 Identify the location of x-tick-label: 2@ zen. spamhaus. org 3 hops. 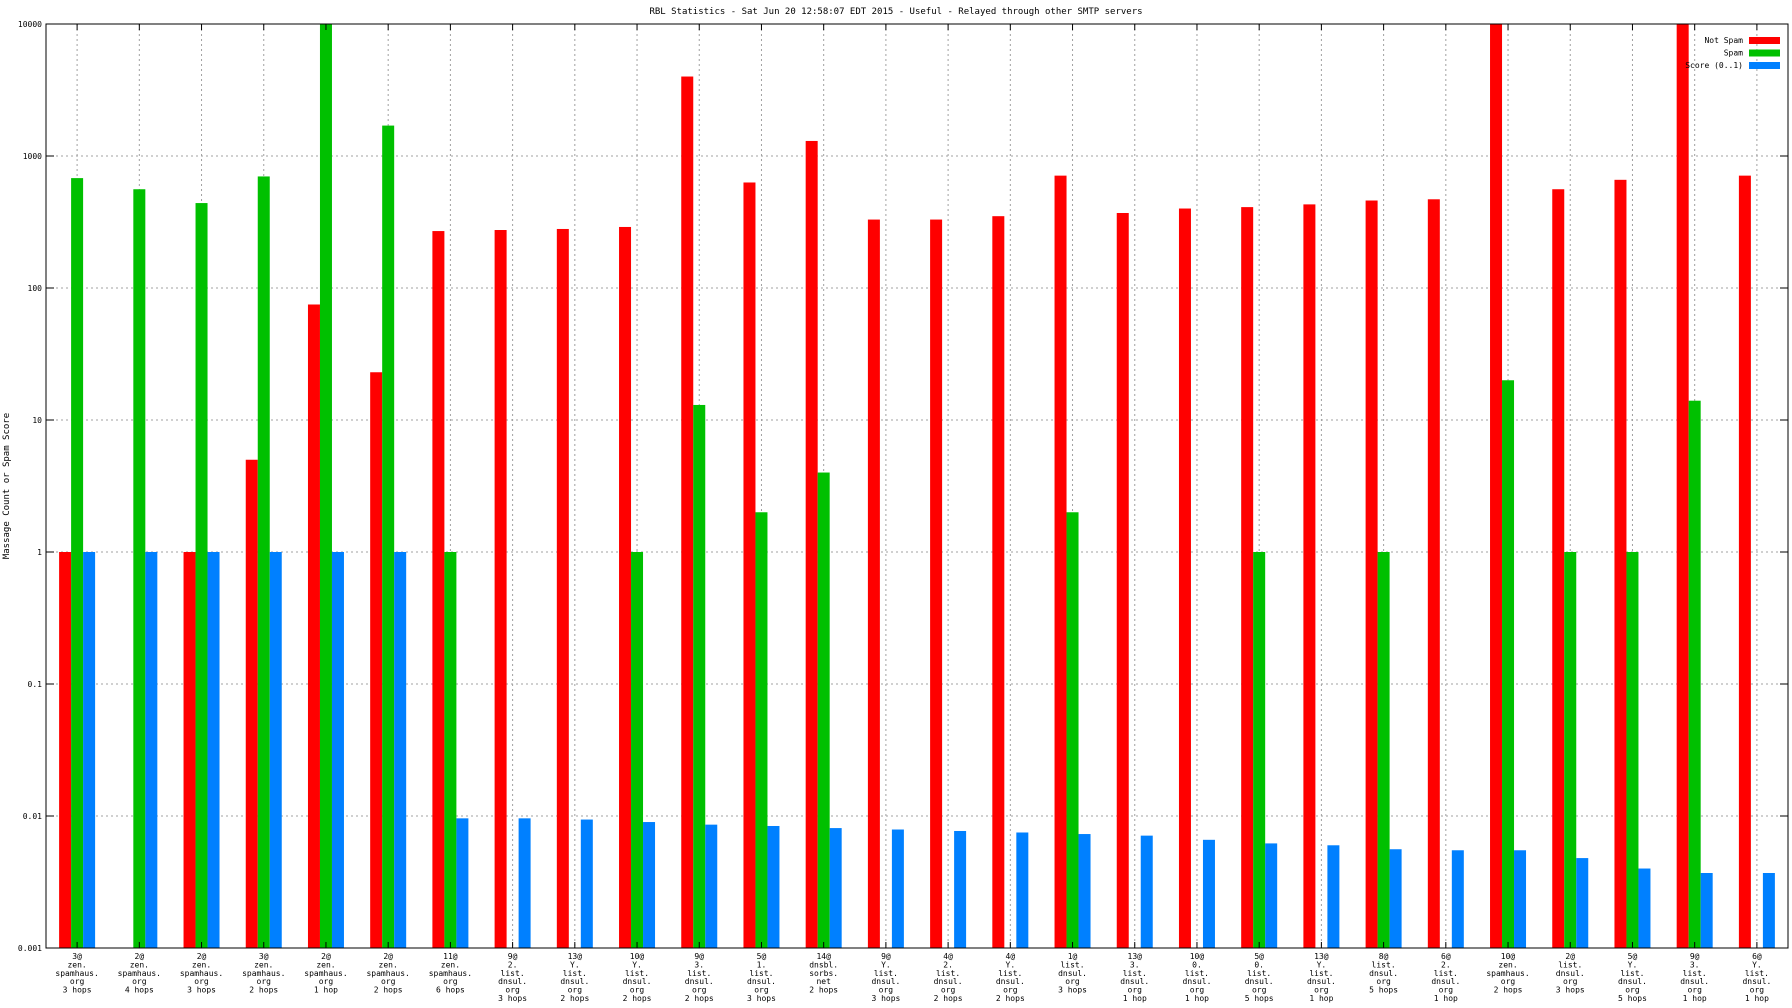
(201, 973).